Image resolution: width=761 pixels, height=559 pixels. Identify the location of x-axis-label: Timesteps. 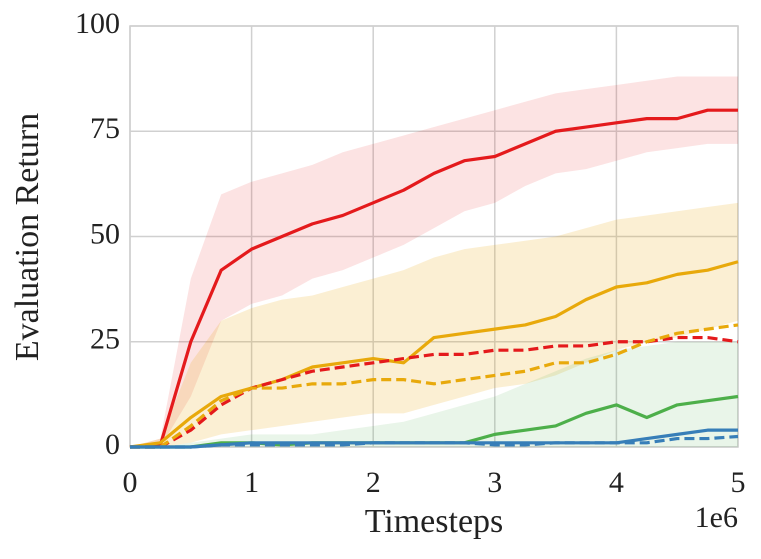
(434, 521).